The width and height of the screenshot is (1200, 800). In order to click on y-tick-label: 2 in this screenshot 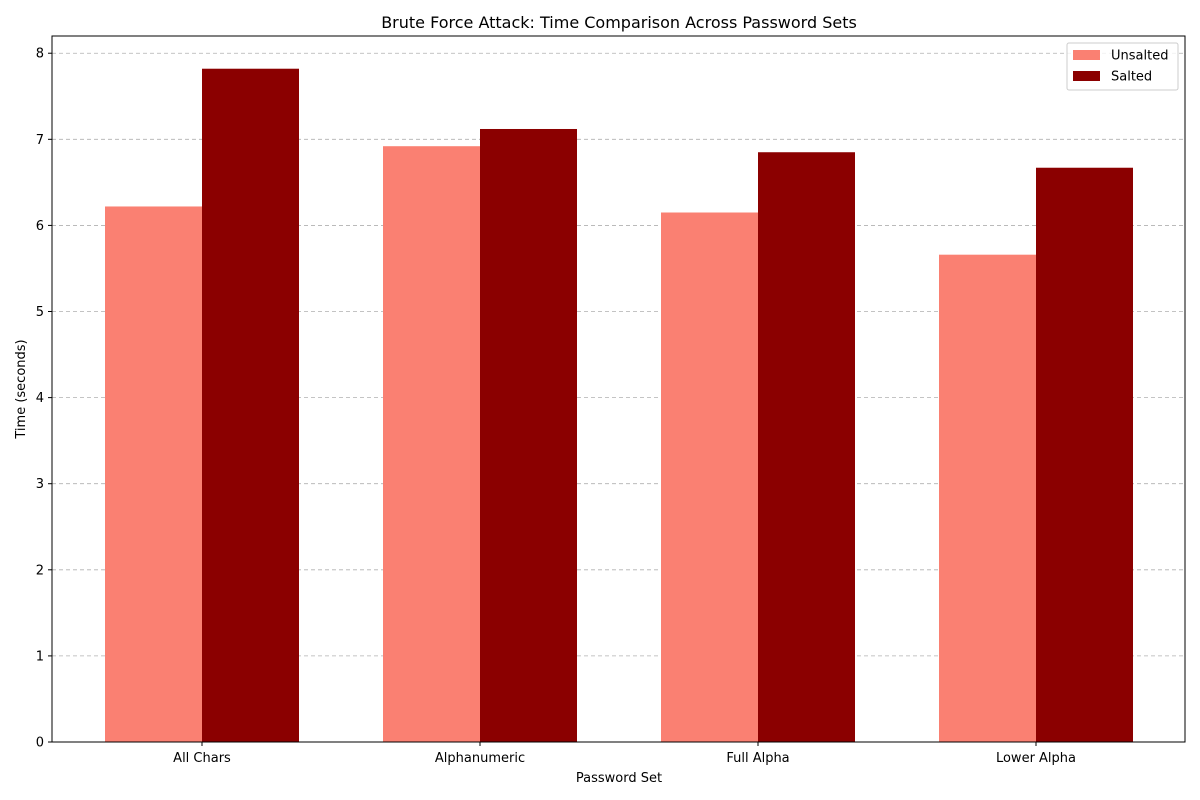, I will do `click(40, 570)`.